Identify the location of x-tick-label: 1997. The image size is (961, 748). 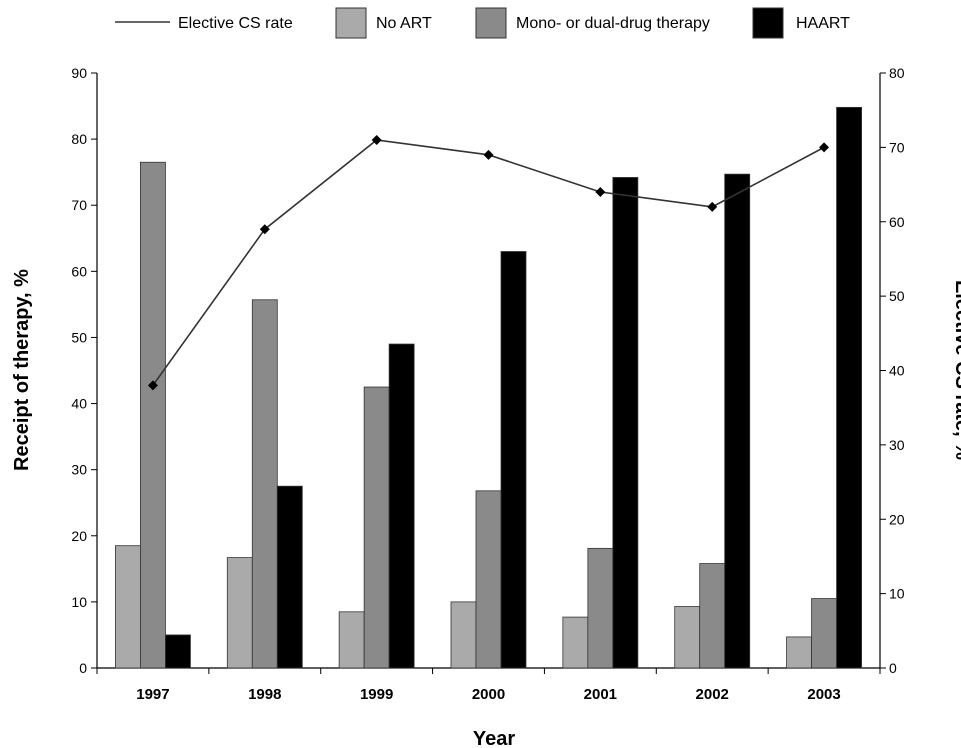
(152, 694).